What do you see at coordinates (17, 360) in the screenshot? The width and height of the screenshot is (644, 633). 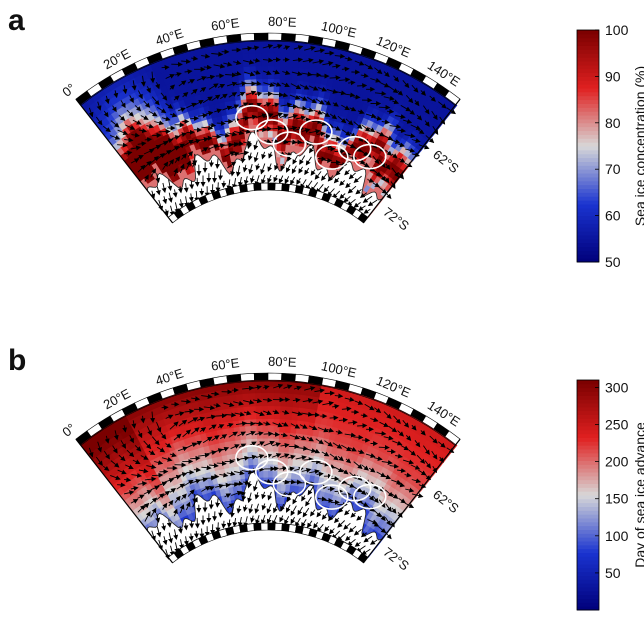 I see `panel-letter: b` at bounding box center [17, 360].